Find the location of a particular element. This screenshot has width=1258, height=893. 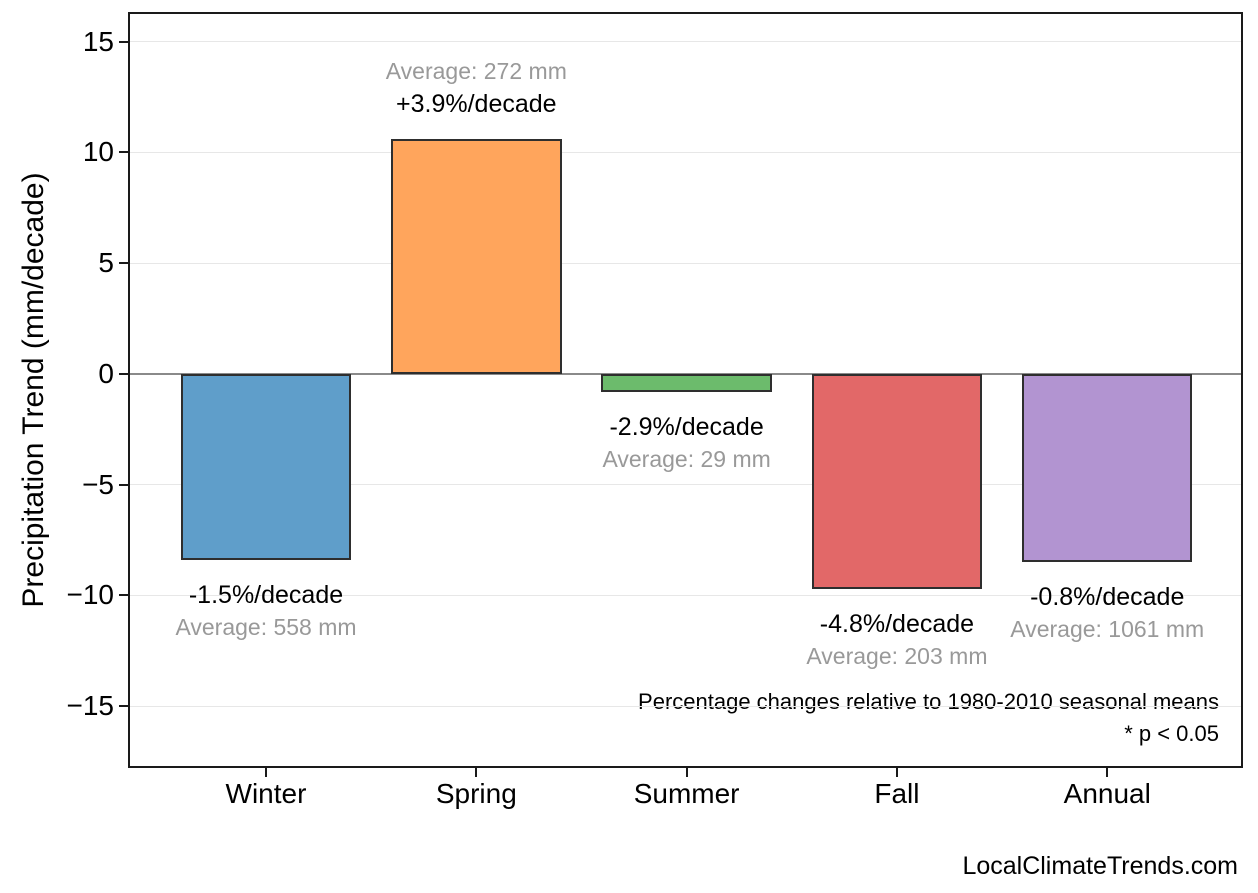

y-tick-label: 15 is located at coordinates (98, 41).